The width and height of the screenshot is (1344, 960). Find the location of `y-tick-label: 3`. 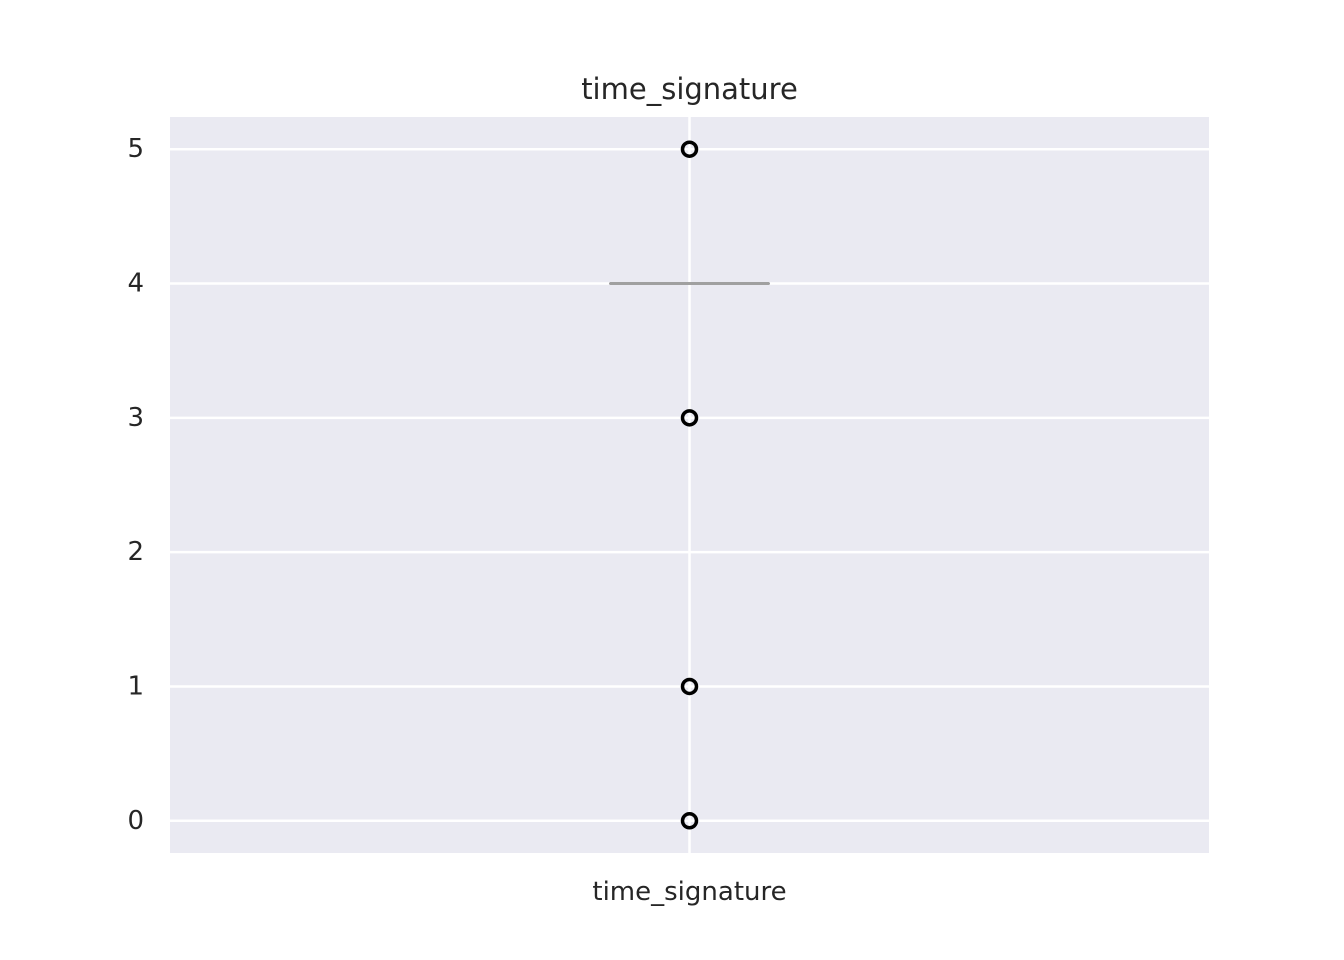

y-tick-label: 3 is located at coordinates (135, 418).